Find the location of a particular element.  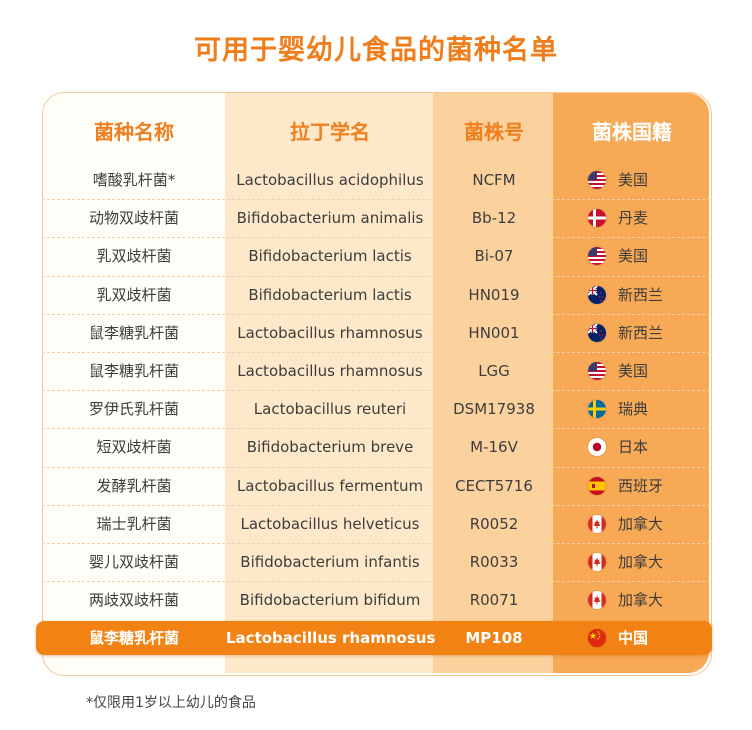

latin-name-cell: Bifidobacterium animalis is located at coordinates (330, 218).